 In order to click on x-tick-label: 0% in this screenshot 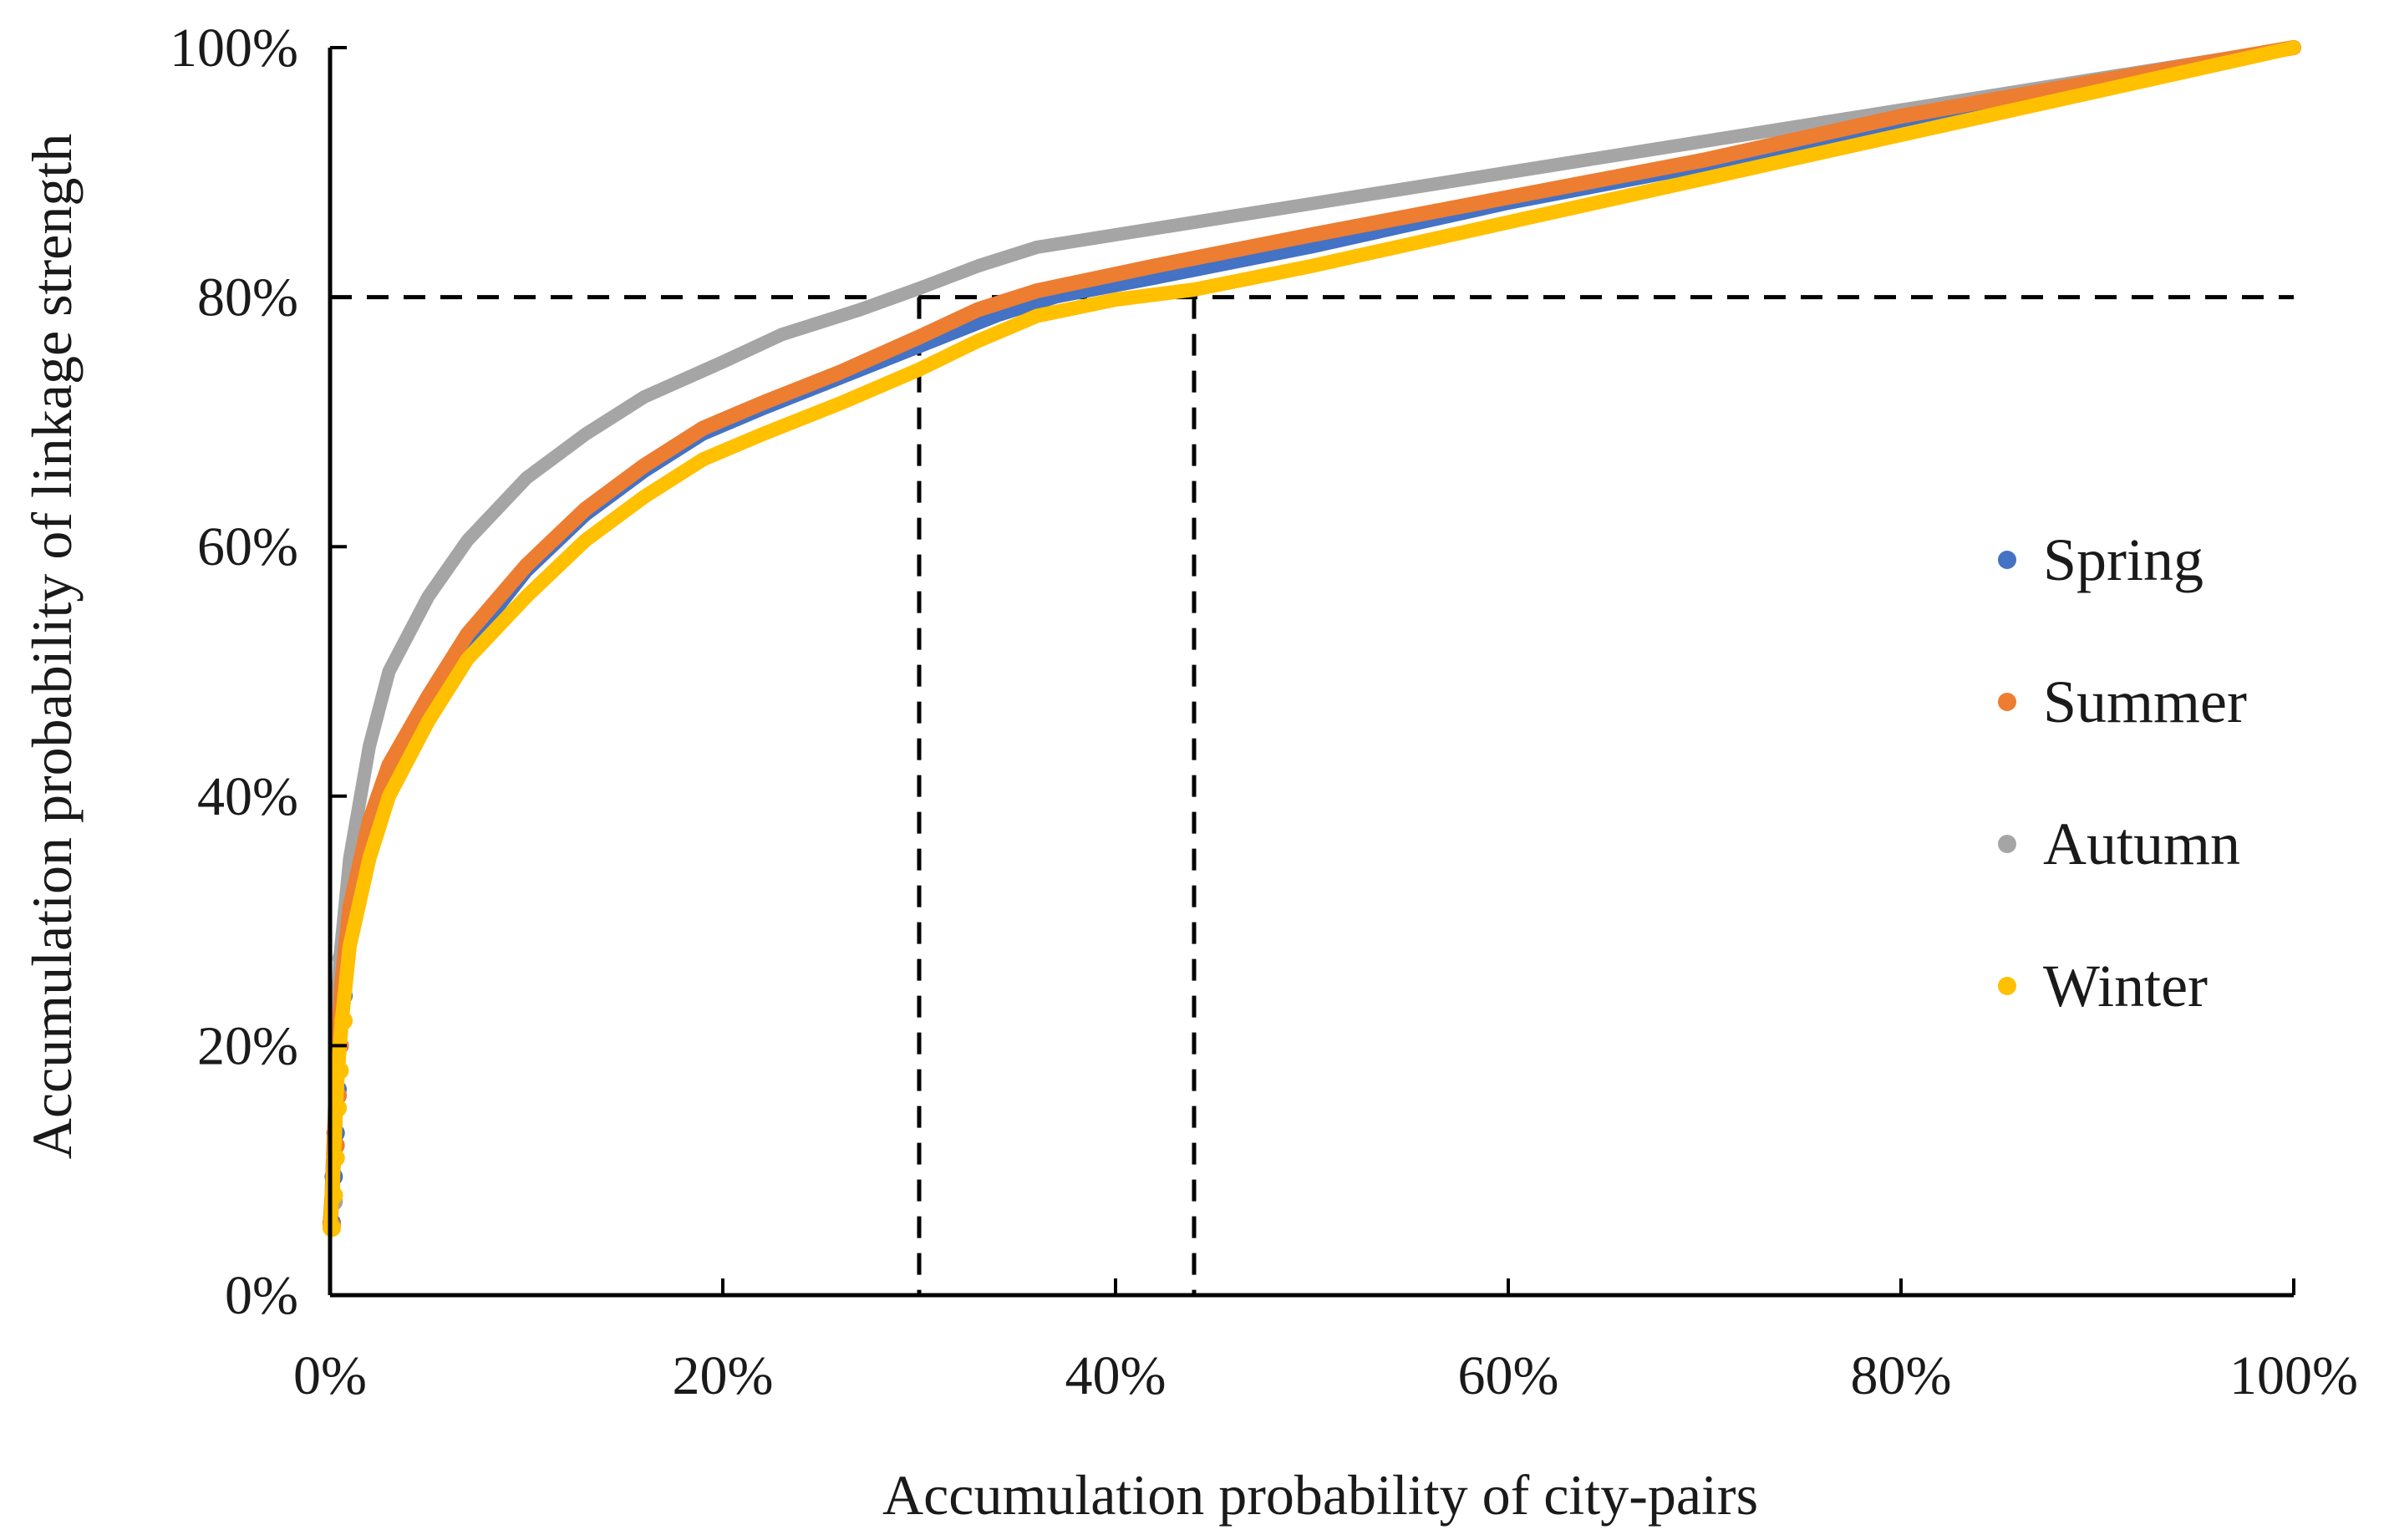, I will do `click(330, 1375)`.